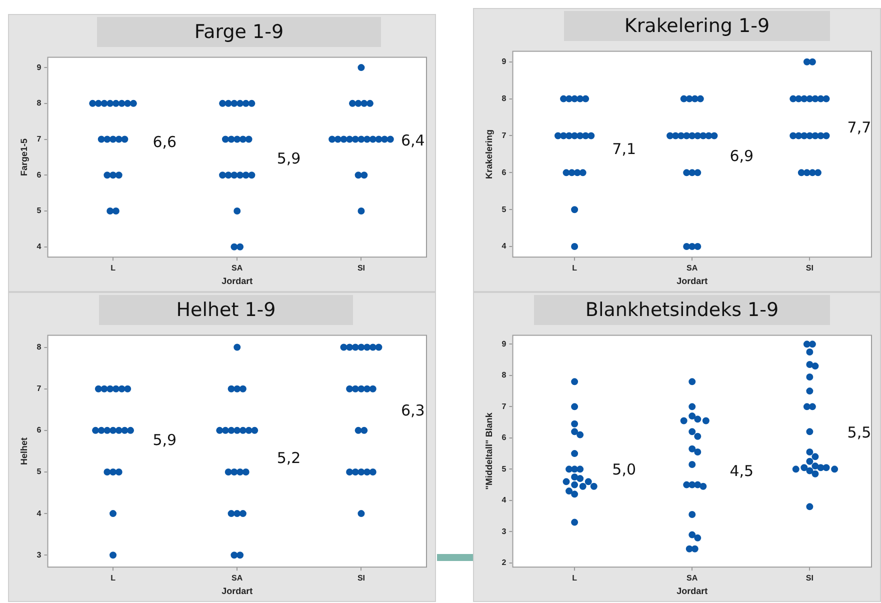 This screenshot has width=881, height=603. Describe the element at coordinates (859, 433) in the screenshot. I see `annotation: 5,5` at that location.